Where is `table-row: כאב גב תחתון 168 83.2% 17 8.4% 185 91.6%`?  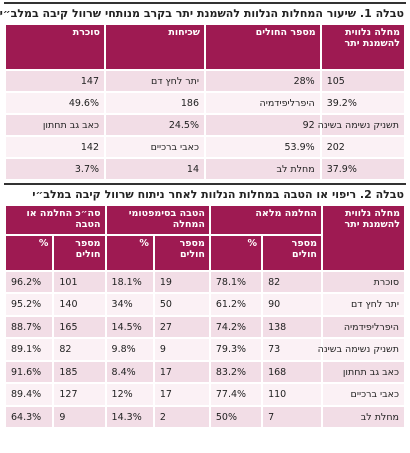
table-row: כאב גב תחתון 168 83.2% 17 8.4% 185 91.6% is located at coordinates (205, 372).